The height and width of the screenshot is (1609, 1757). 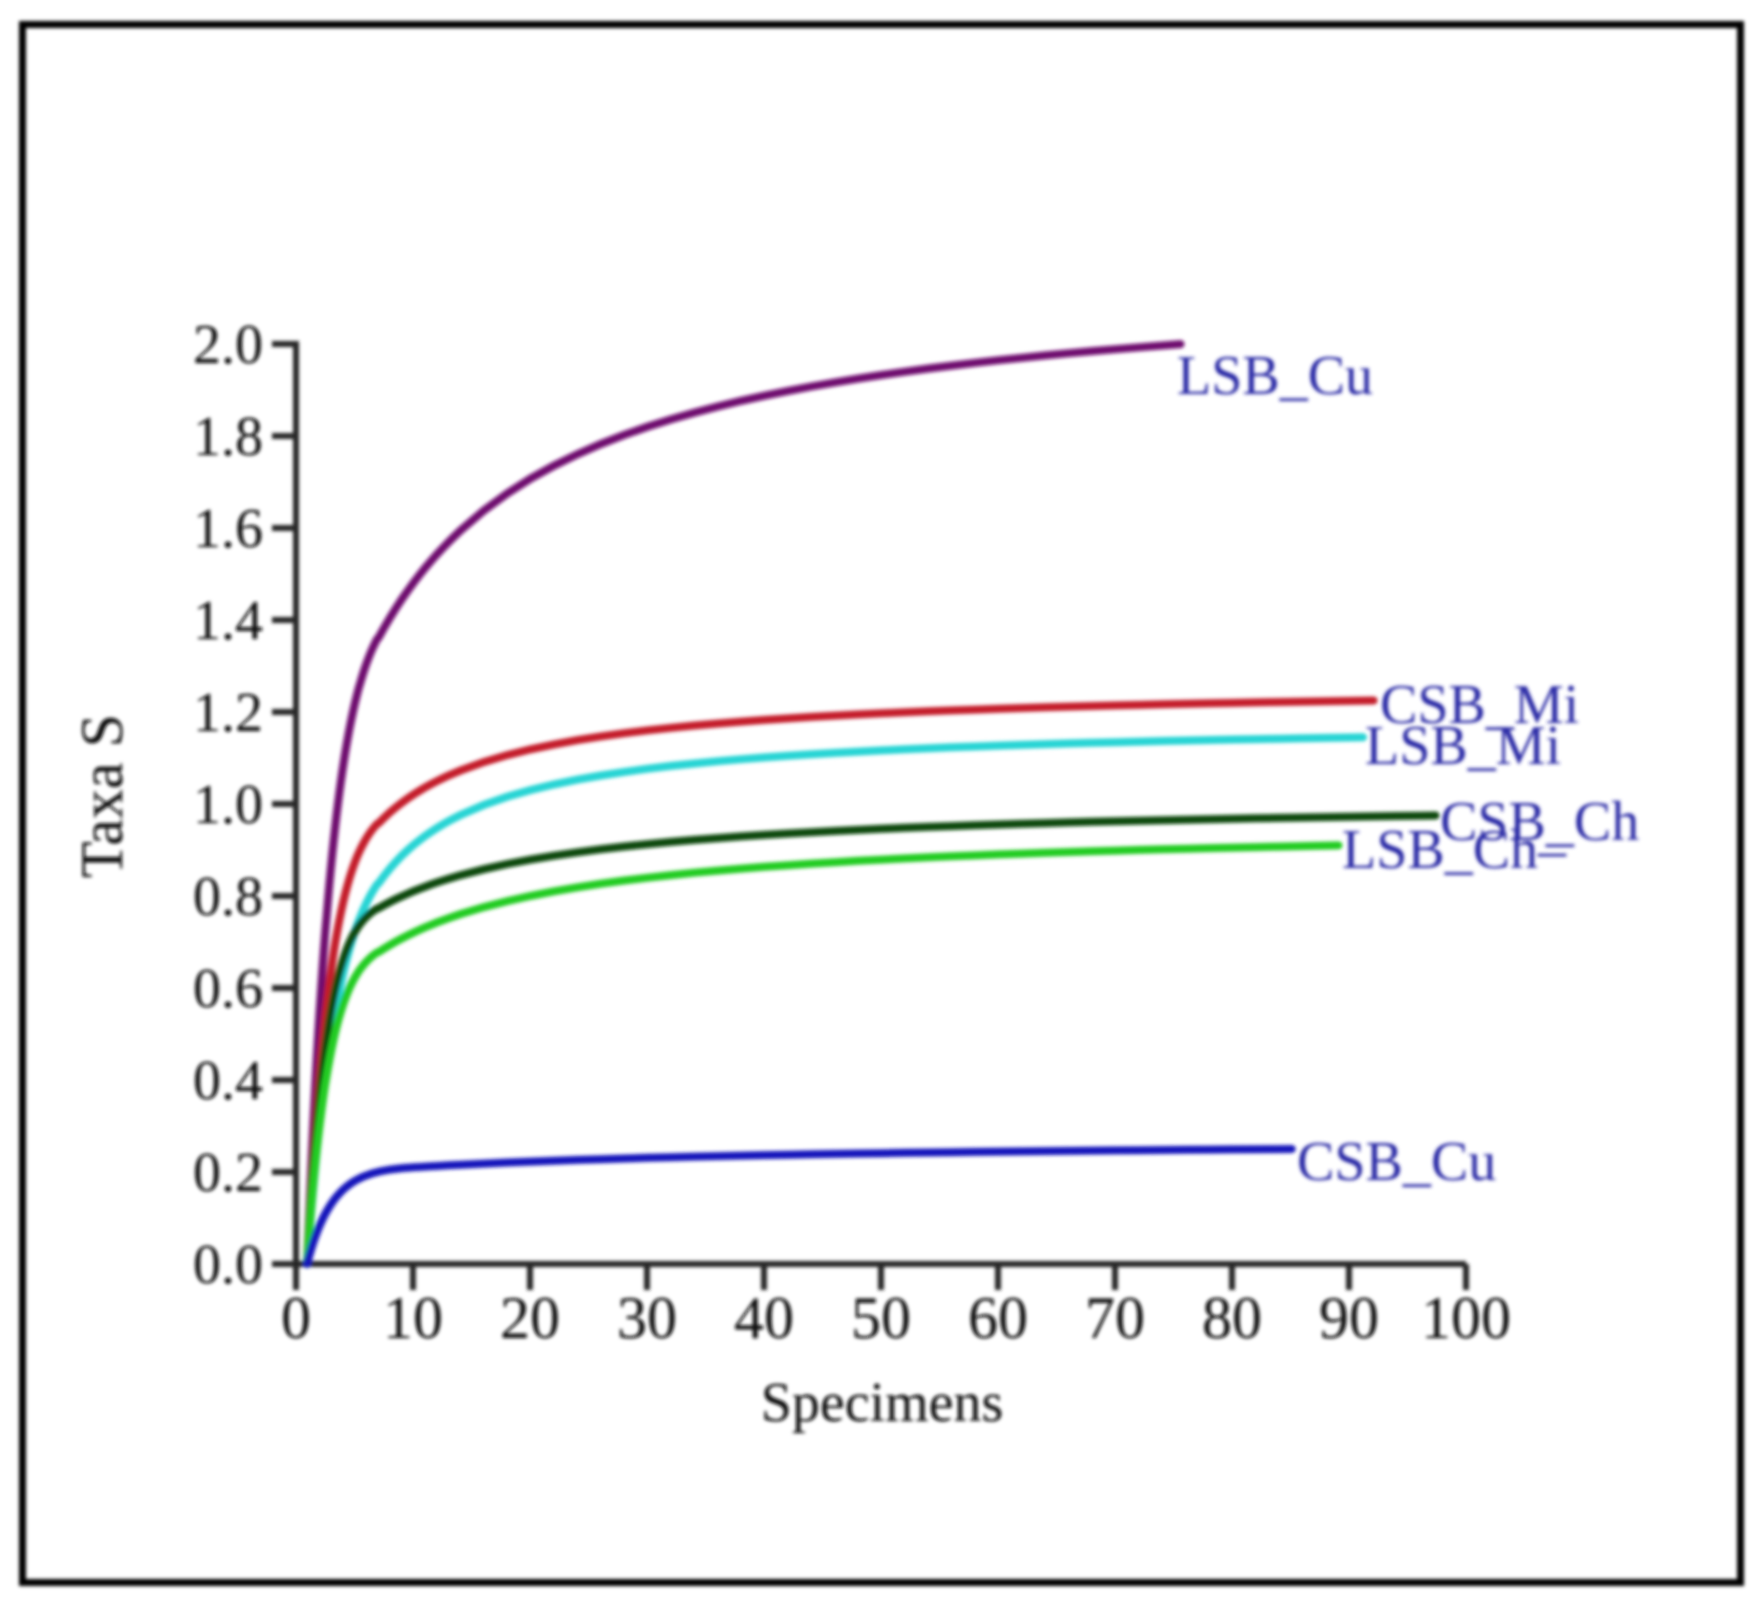 What do you see at coordinates (1466, 1318) in the screenshot?
I see `svg-text: 100` at bounding box center [1466, 1318].